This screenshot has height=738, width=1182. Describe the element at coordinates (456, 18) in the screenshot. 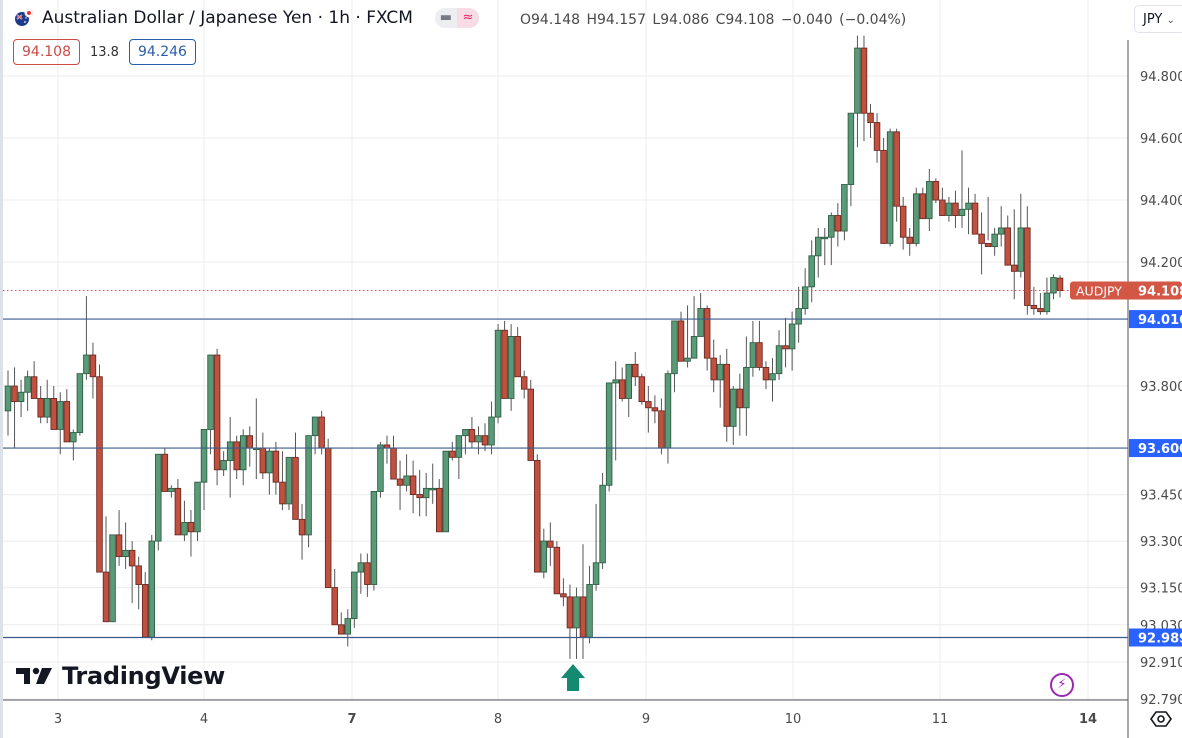

I see `indicator-toggle-pill: ▬ ≈` at that location.